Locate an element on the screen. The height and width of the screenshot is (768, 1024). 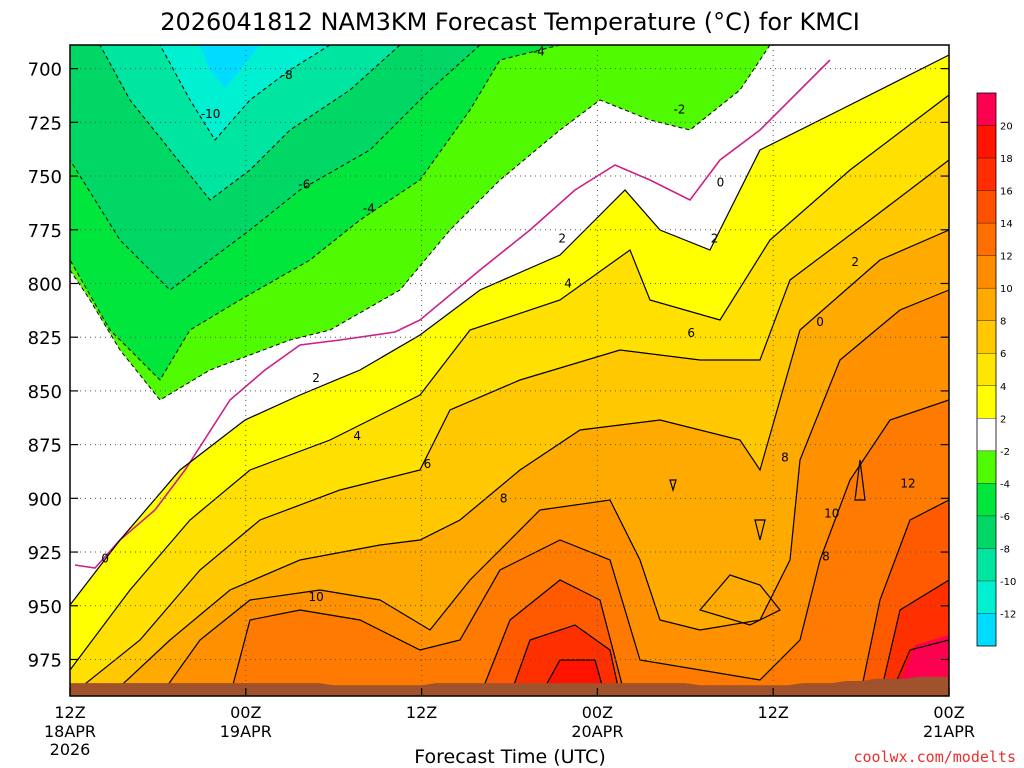
x-tick-label-date: 18APR is located at coordinates (70, 731).